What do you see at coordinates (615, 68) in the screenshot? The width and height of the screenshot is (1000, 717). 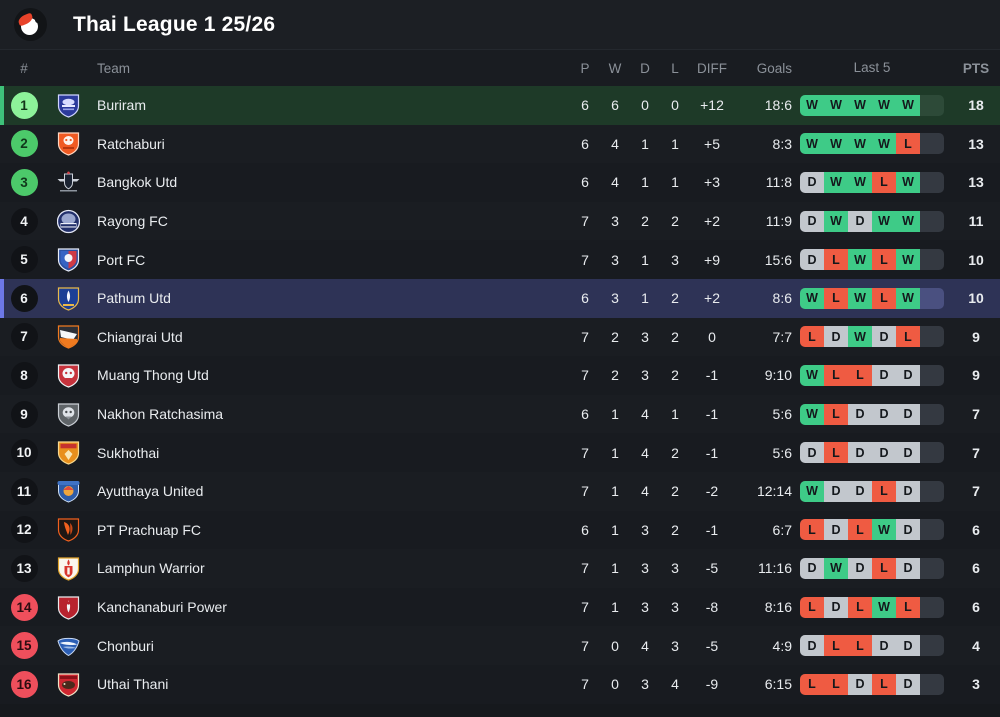 I see `column-header-won: W` at bounding box center [615, 68].